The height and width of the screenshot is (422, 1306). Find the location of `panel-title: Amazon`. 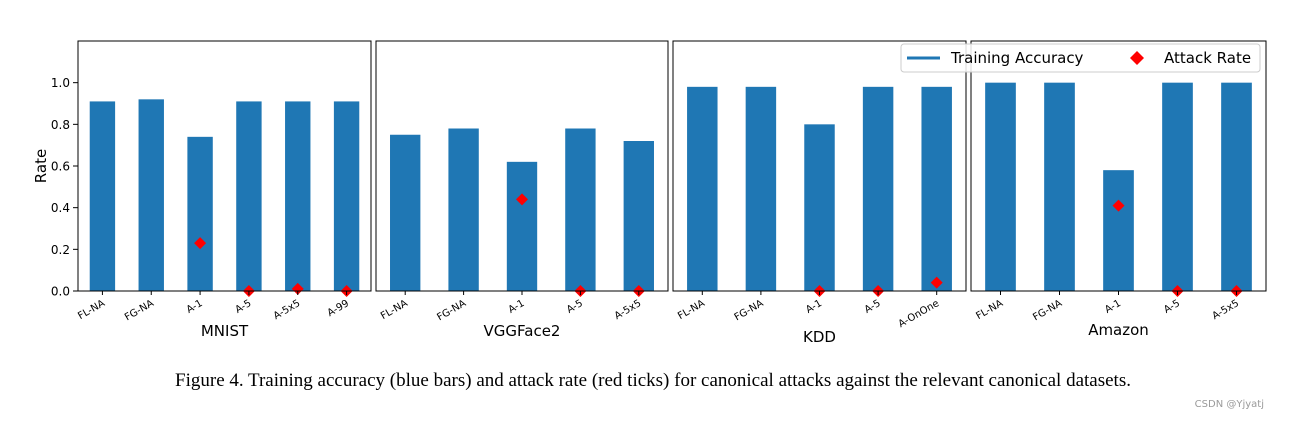

panel-title: Amazon is located at coordinates (1118, 330).